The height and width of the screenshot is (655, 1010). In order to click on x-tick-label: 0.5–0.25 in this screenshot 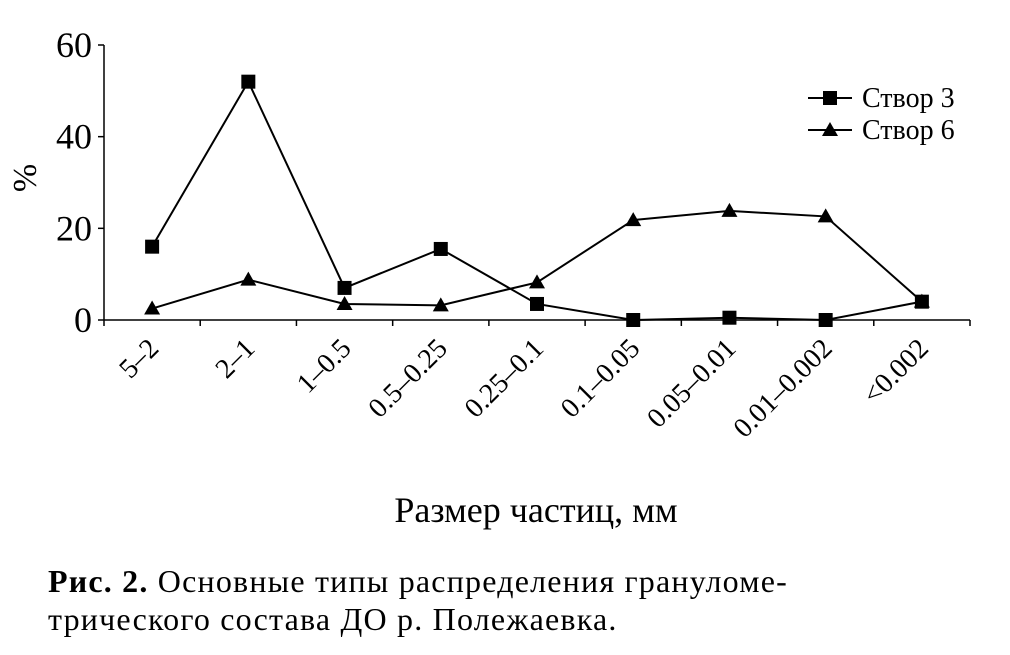, I will do `click(408, 378)`.